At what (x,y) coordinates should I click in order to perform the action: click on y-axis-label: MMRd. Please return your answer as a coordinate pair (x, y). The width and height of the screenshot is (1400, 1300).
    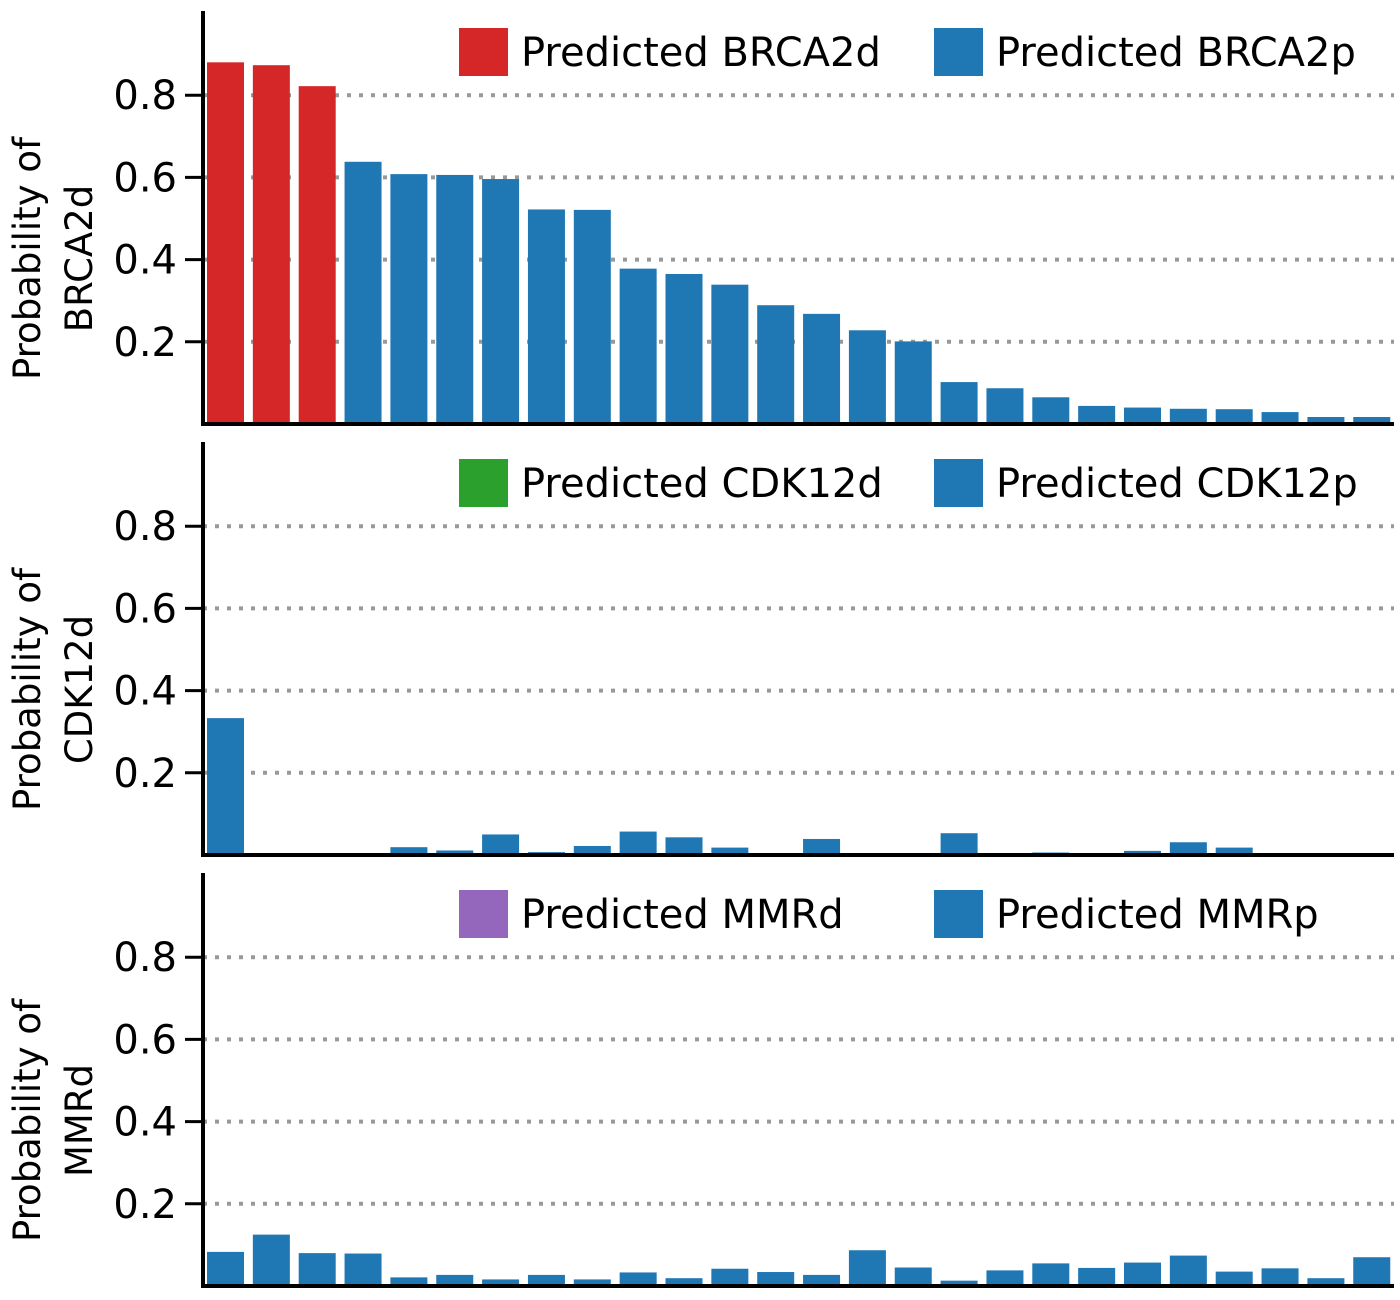
    Looking at the image, I should click on (79, 1120).